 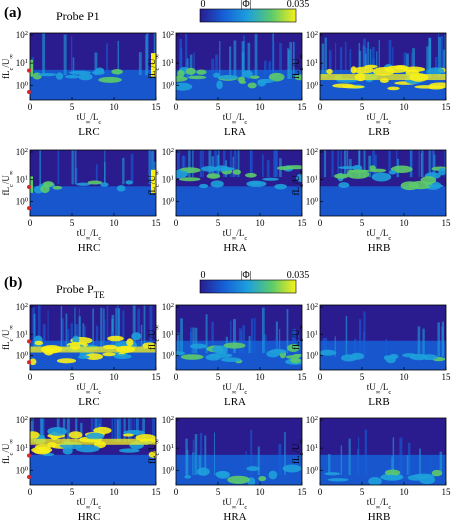 I want to click on probe-label: Probe PTE, so click(x=80, y=291).